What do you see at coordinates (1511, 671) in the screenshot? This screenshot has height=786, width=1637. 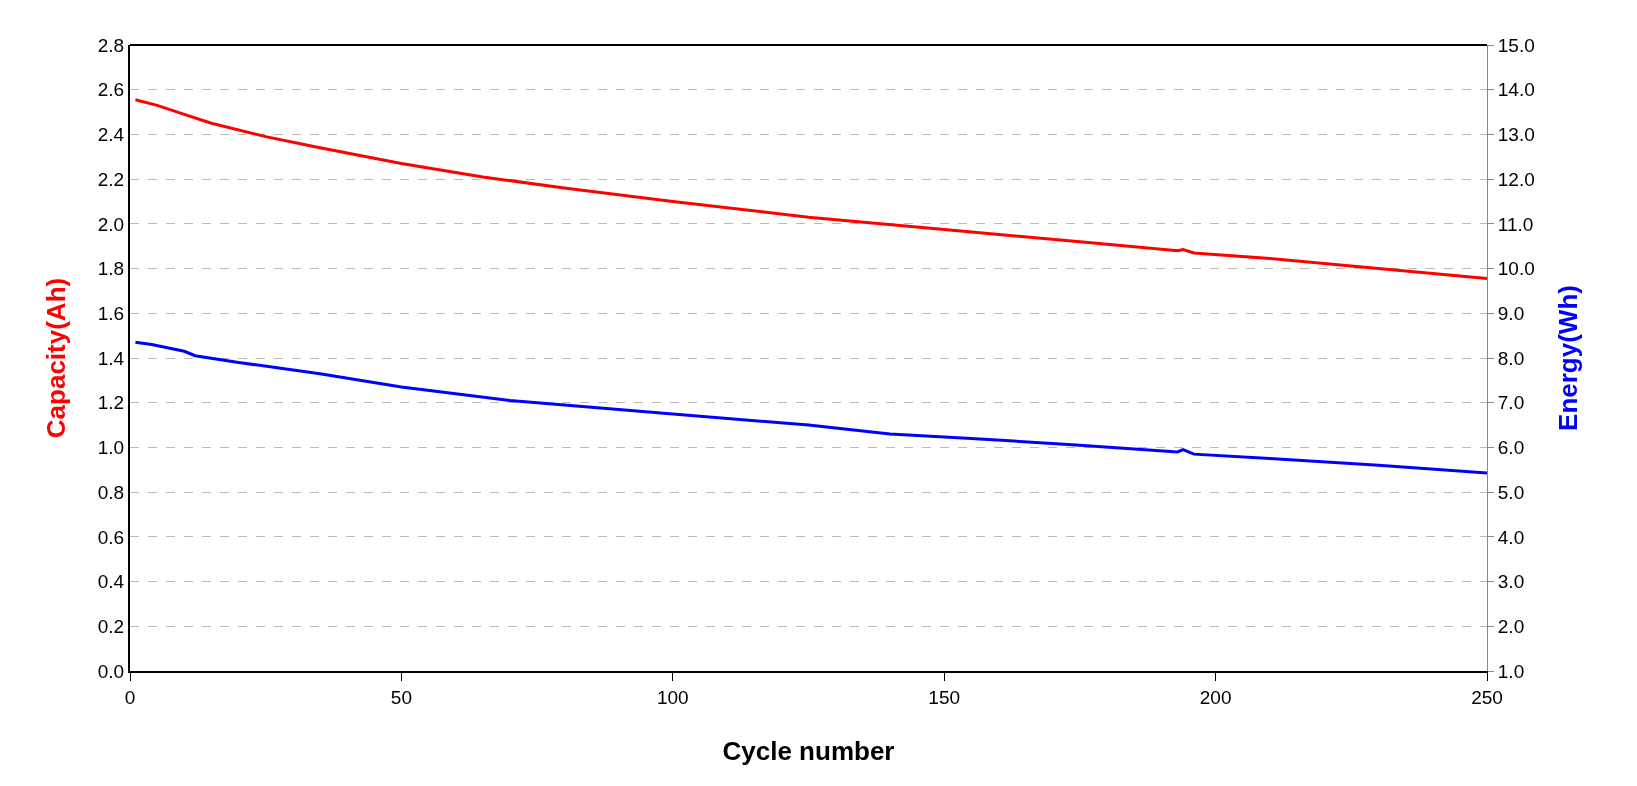 I see `y2-tick-label: 1.0` at bounding box center [1511, 671].